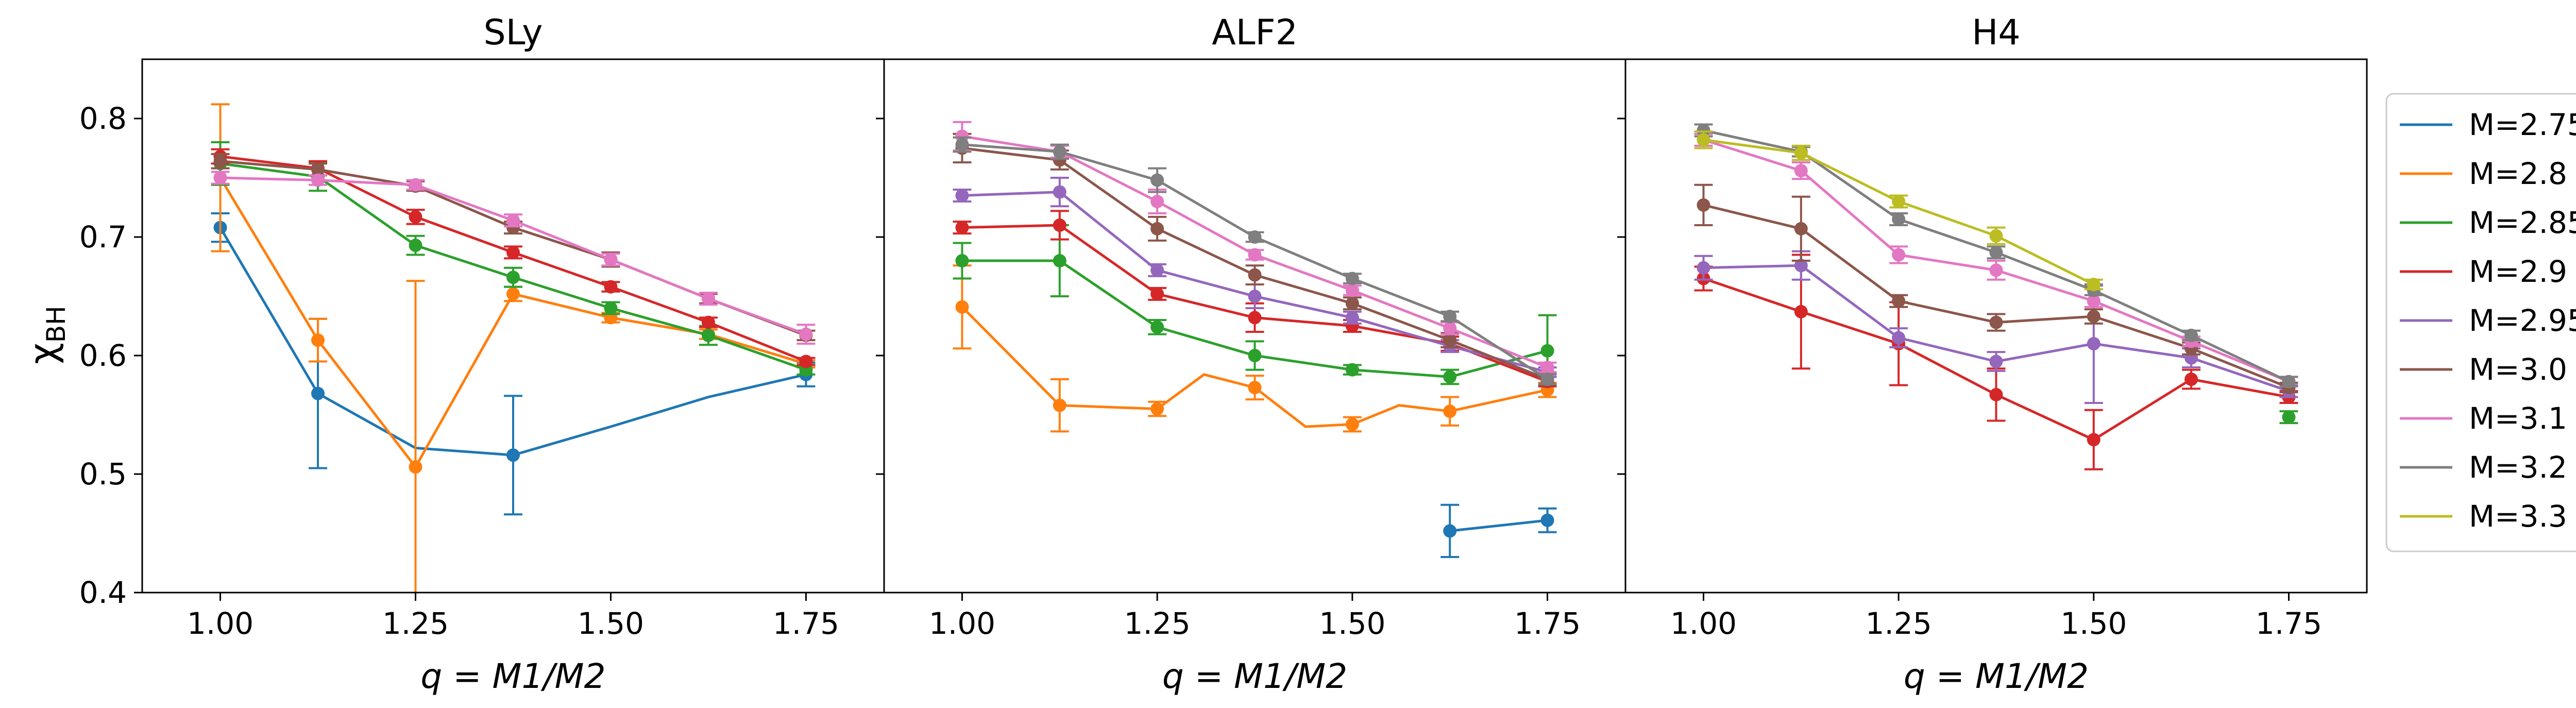  I want to click on x-tick-label: 1.00, so click(220, 623).